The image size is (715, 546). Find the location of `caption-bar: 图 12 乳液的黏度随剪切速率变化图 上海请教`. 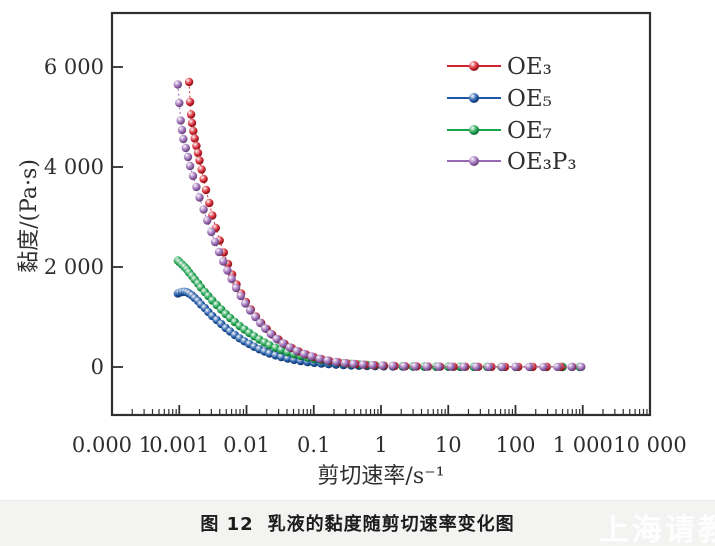

caption-bar: 图 12 乳液的黏度随剪切速率变化图 上海请教 is located at coordinates (357, 523).